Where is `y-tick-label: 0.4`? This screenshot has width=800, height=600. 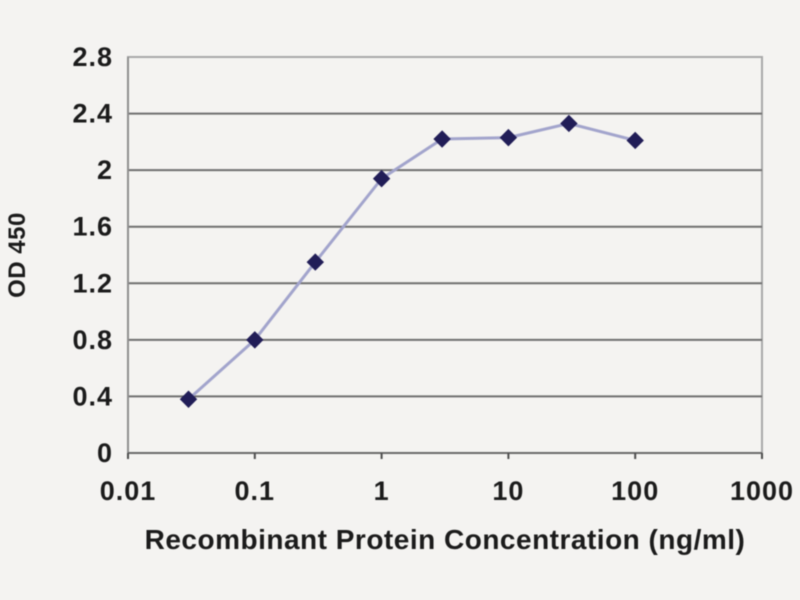 y-tick-label: 0.4 is located at coordinates (92, 396).